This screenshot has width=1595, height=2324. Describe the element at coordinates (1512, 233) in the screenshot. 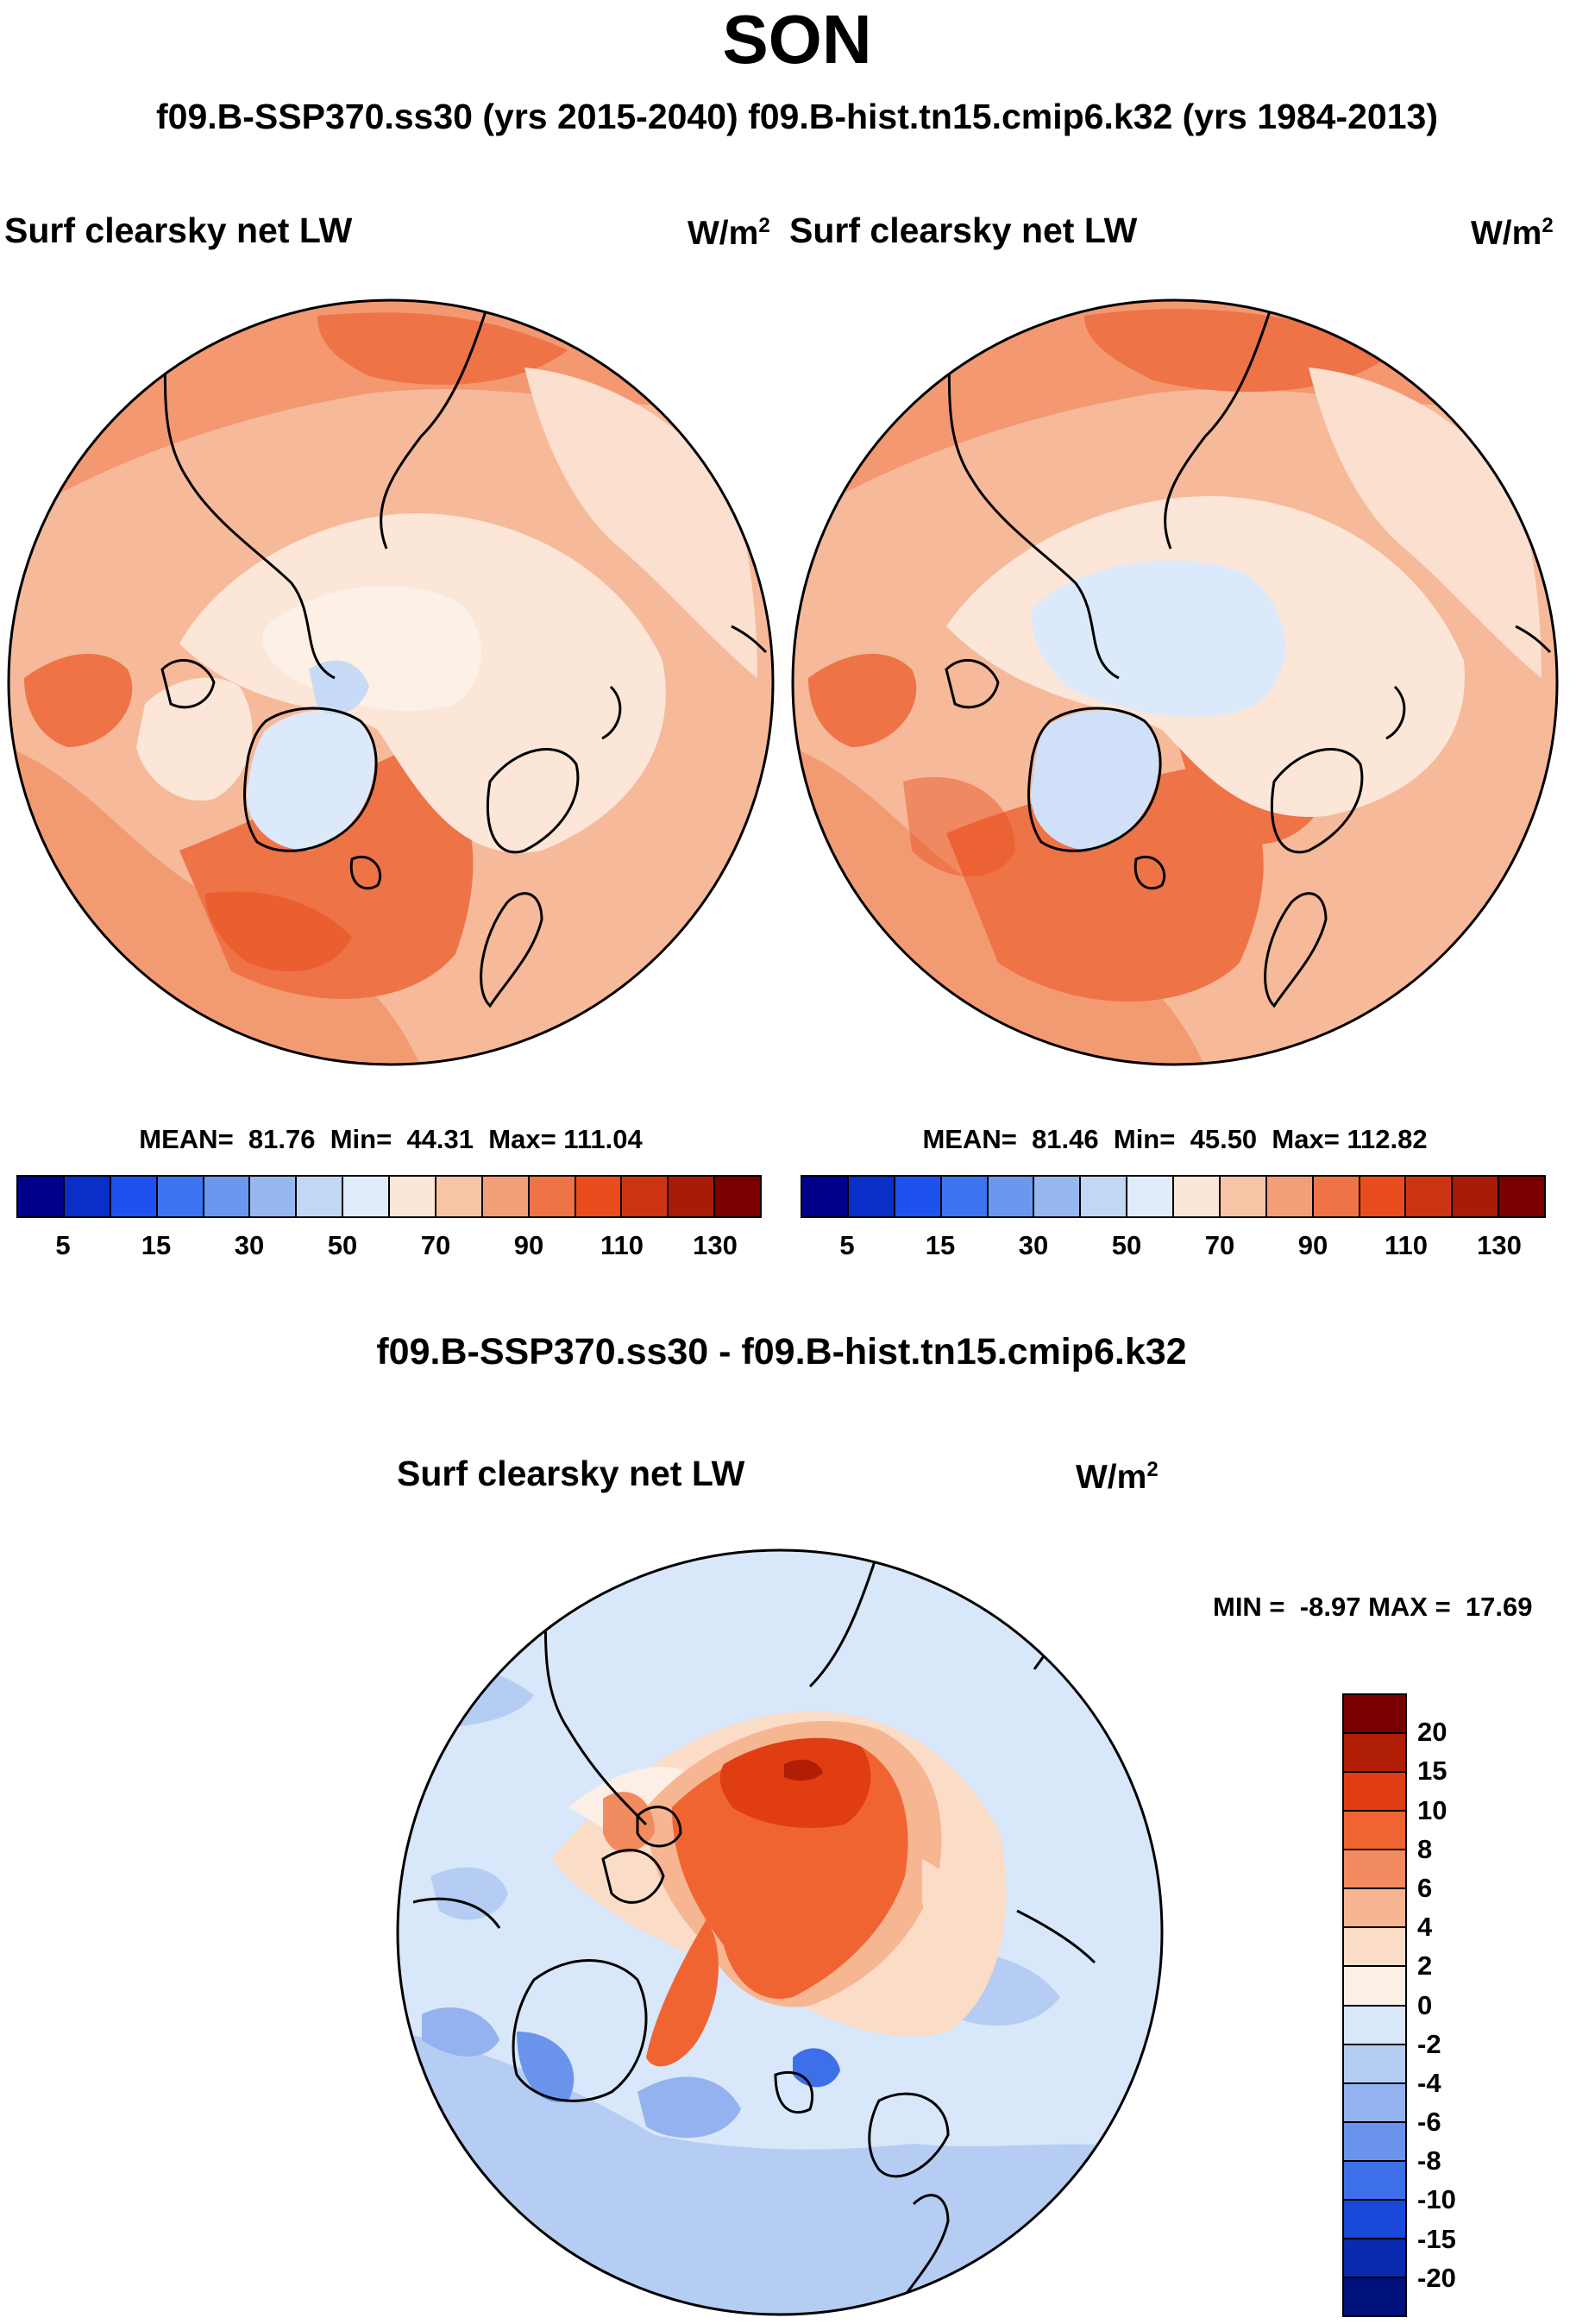

I see `panel2-units: W/m2` at that location.